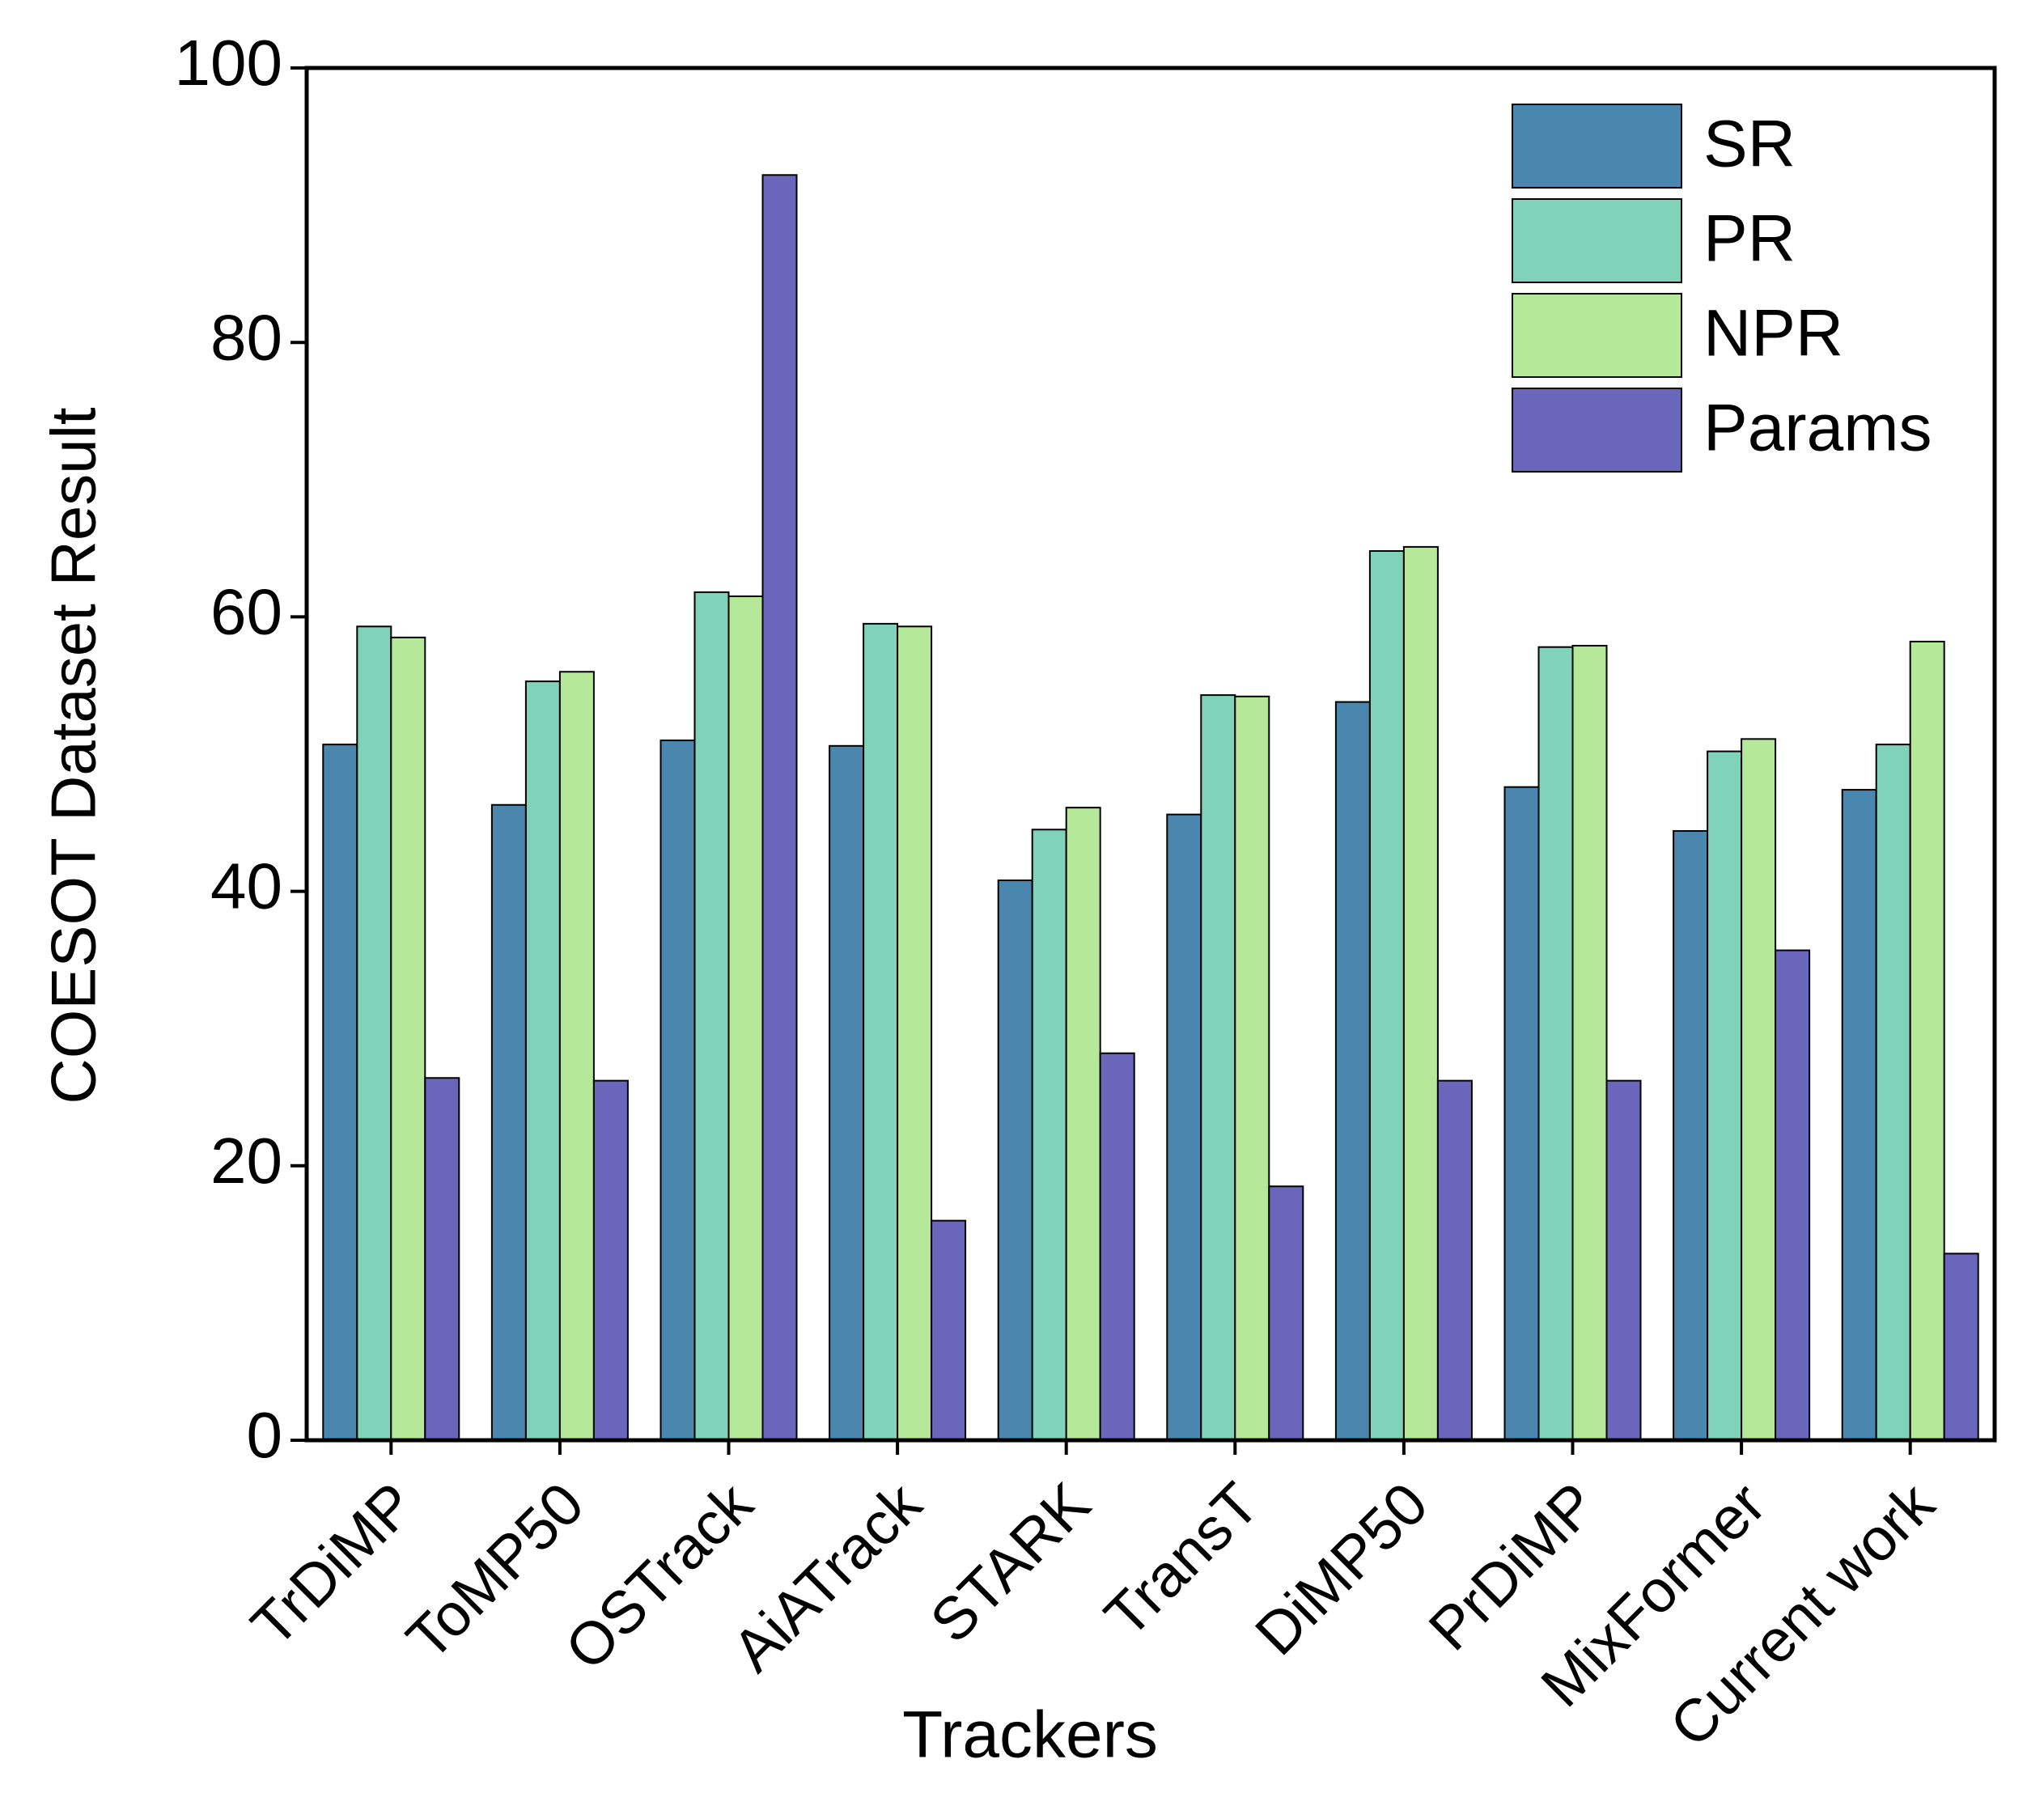 The width and height of the screenshot is (2044, 1810). Describe the element at coordinates (1817, 429) in the screenshot. I see `legend-label: Params` at that location.